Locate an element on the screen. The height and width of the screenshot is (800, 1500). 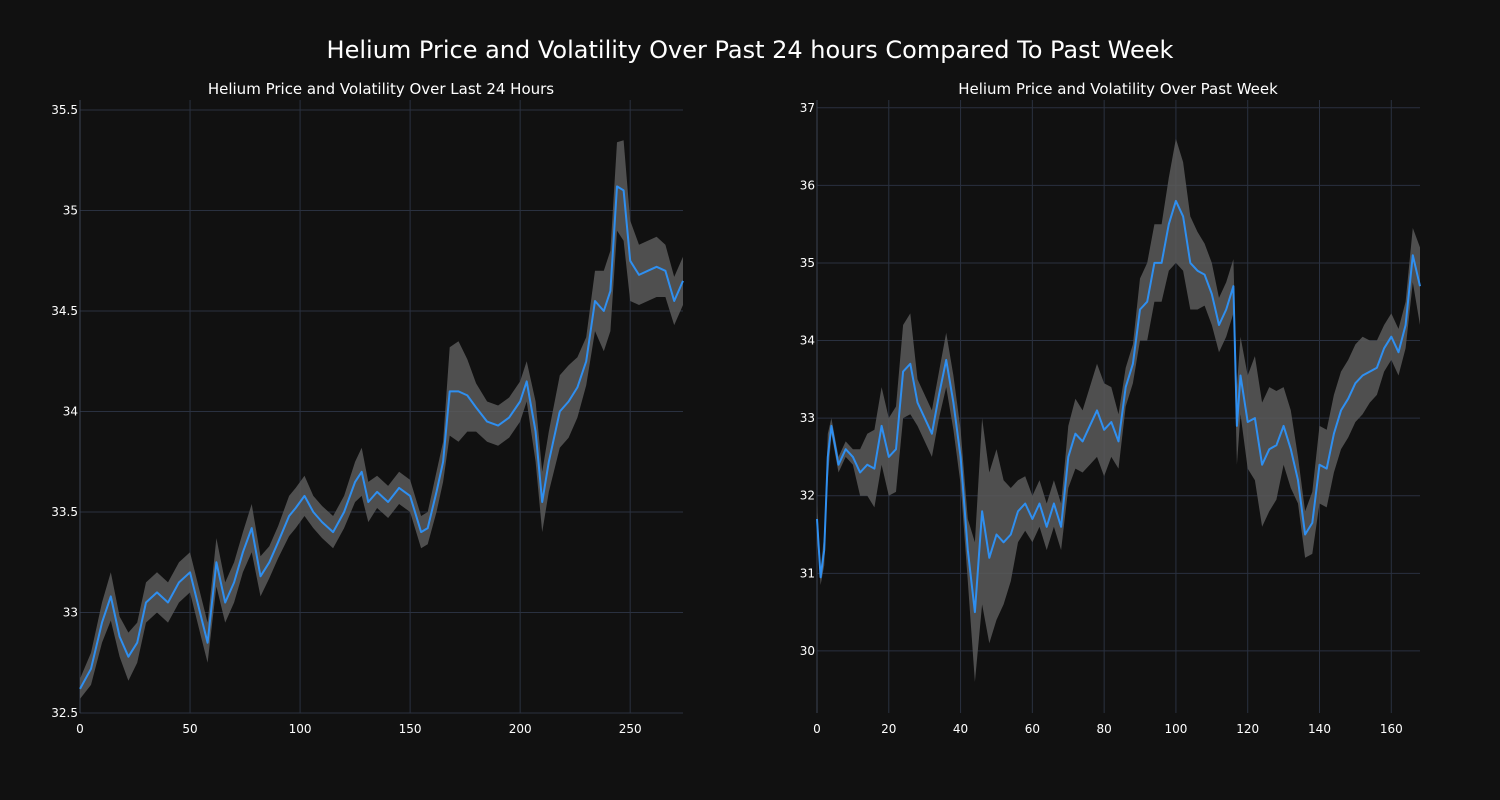
y-tick-label: 37 is located at coordinates (807, 108).